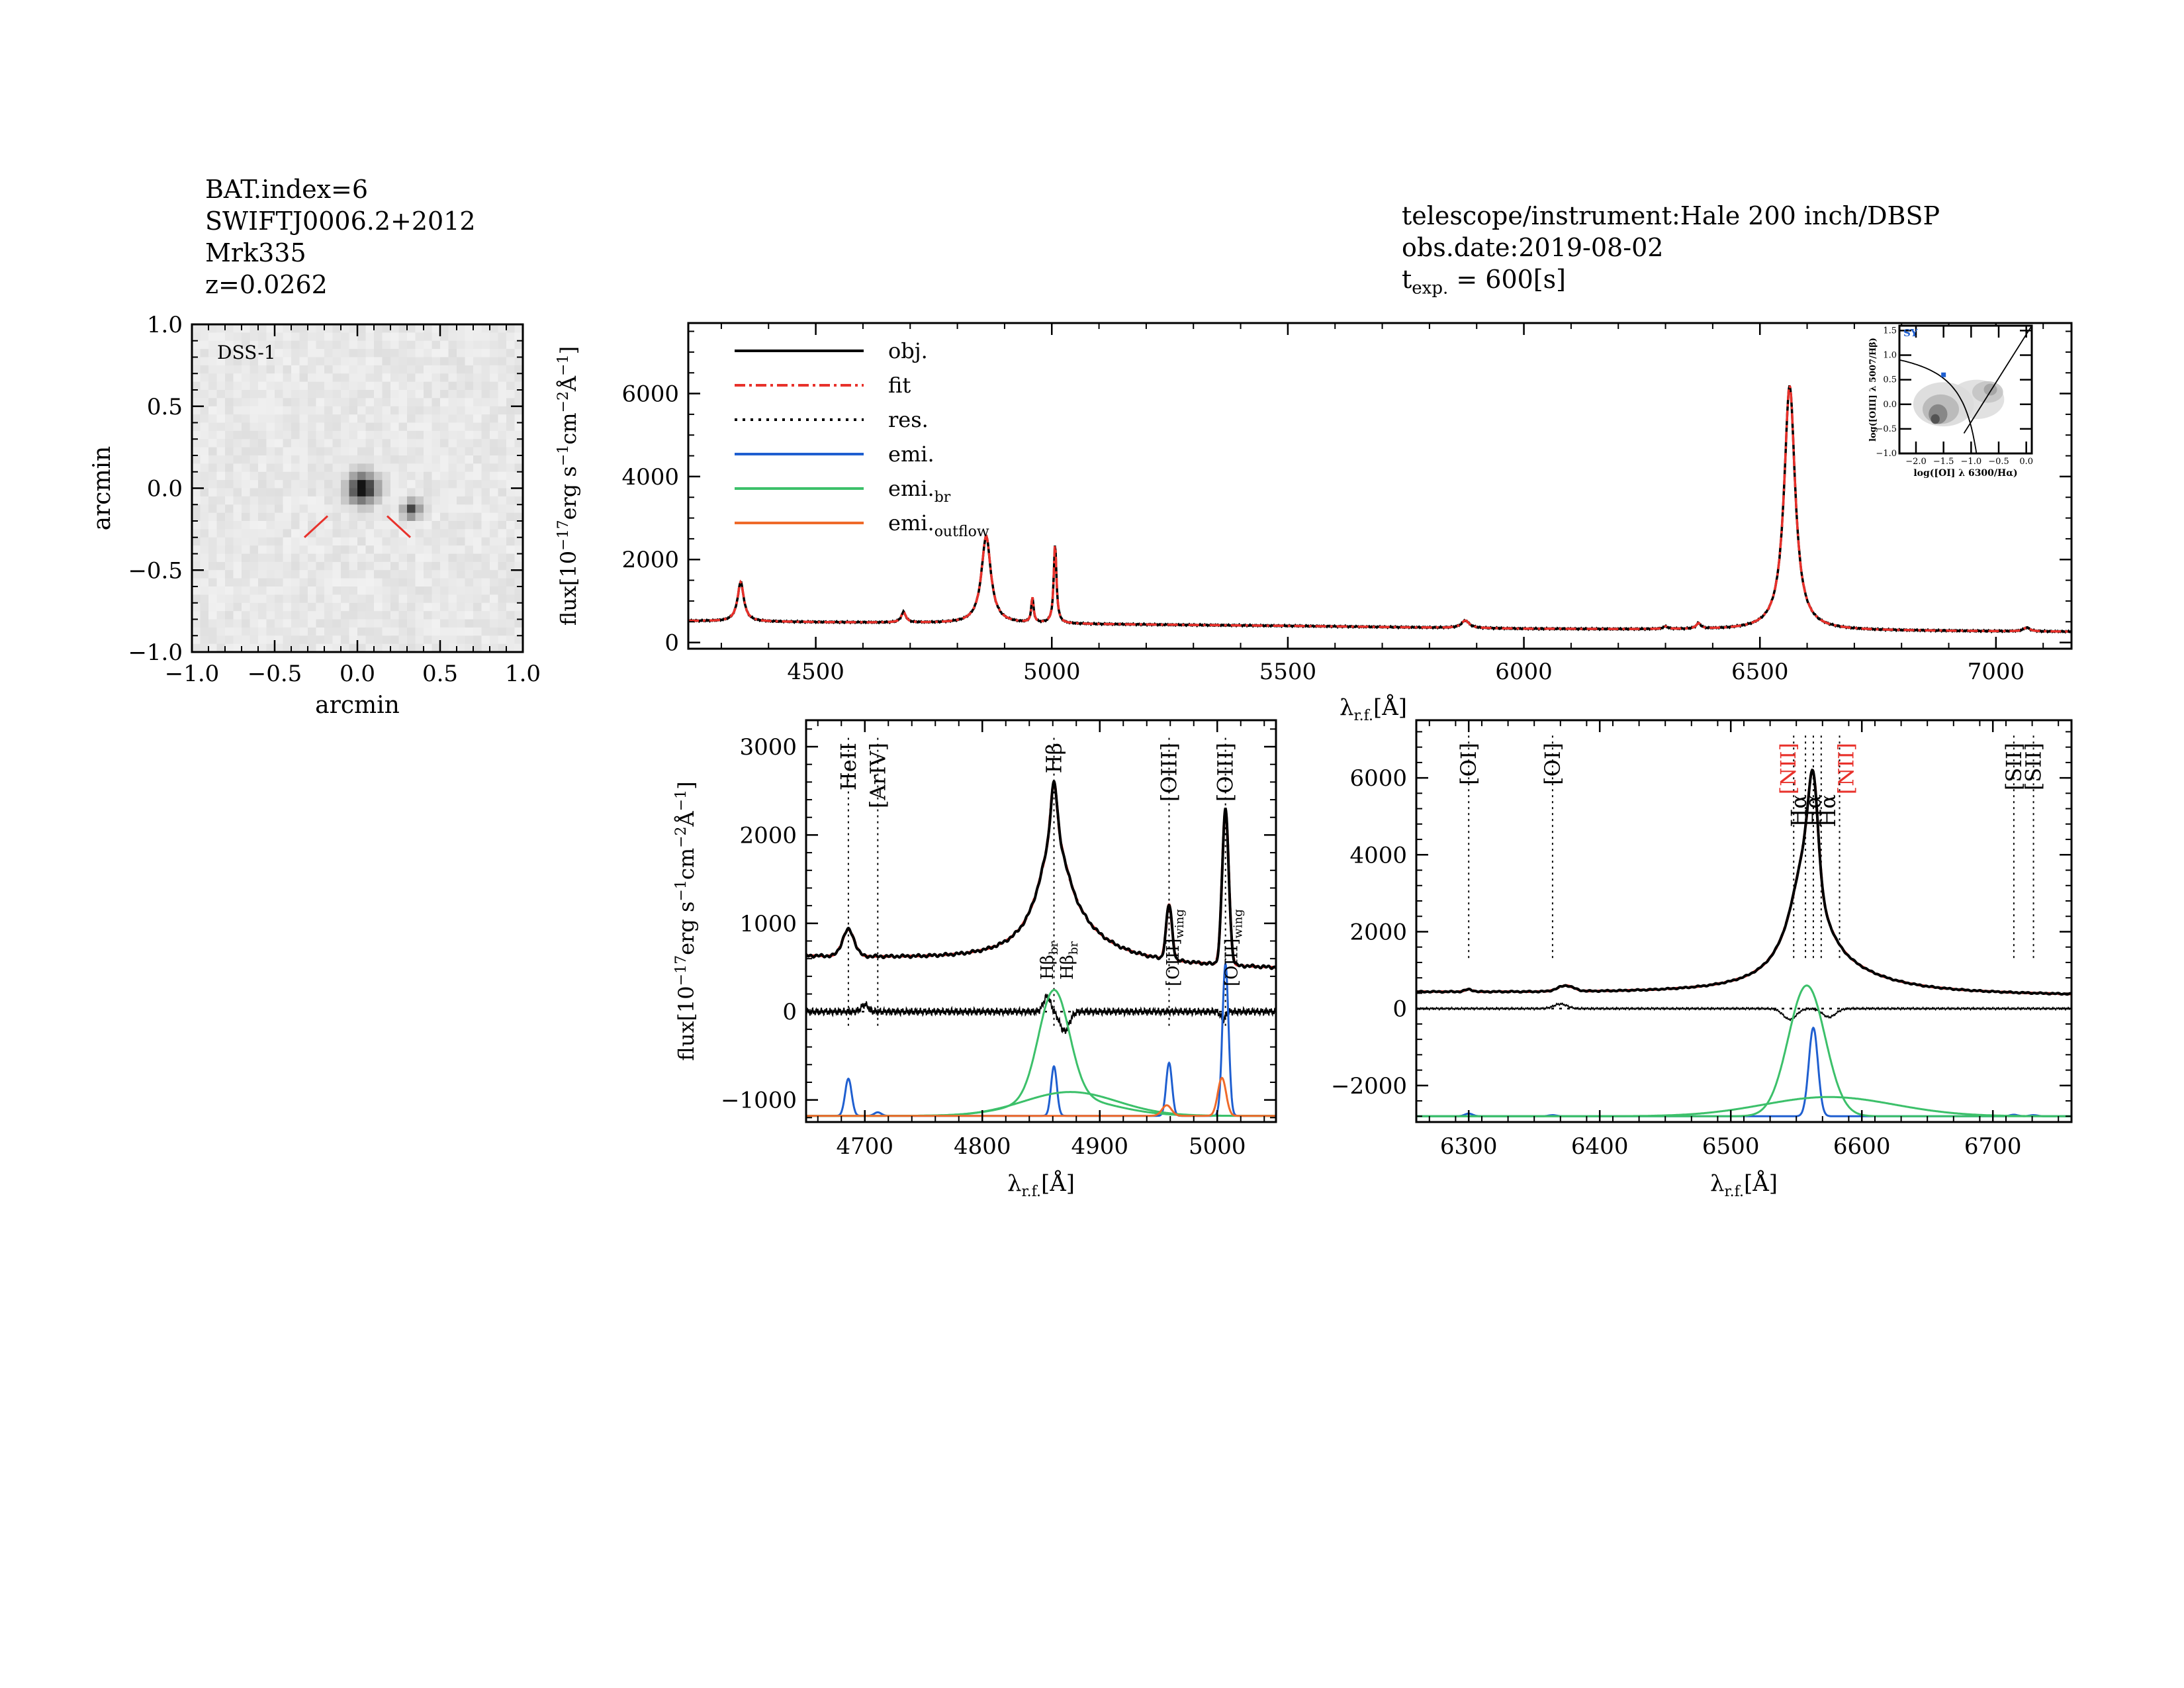 The height and width of the screenshot is (1688, 2184). Describe the element at coordinates (686, 920) in the screenshot. I see `hbeta_region-ylabel: flux[10−17erg s−1cm−2Å−1]` at that location.